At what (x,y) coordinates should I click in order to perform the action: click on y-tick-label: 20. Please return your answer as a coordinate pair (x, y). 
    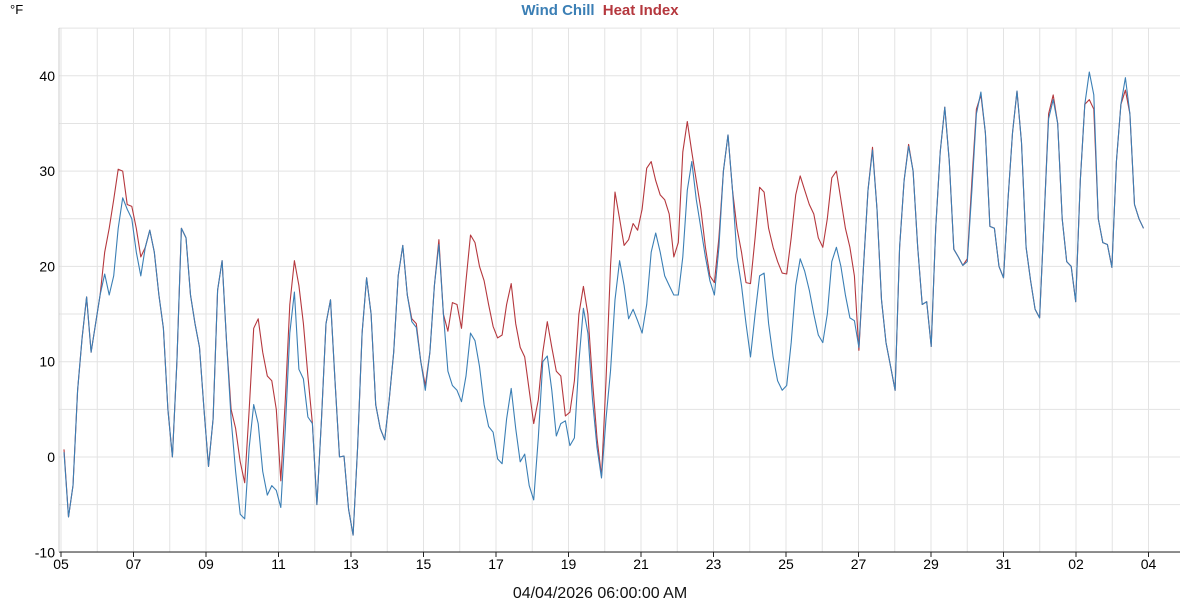
    Looking at the image, I should click on (47, 266).